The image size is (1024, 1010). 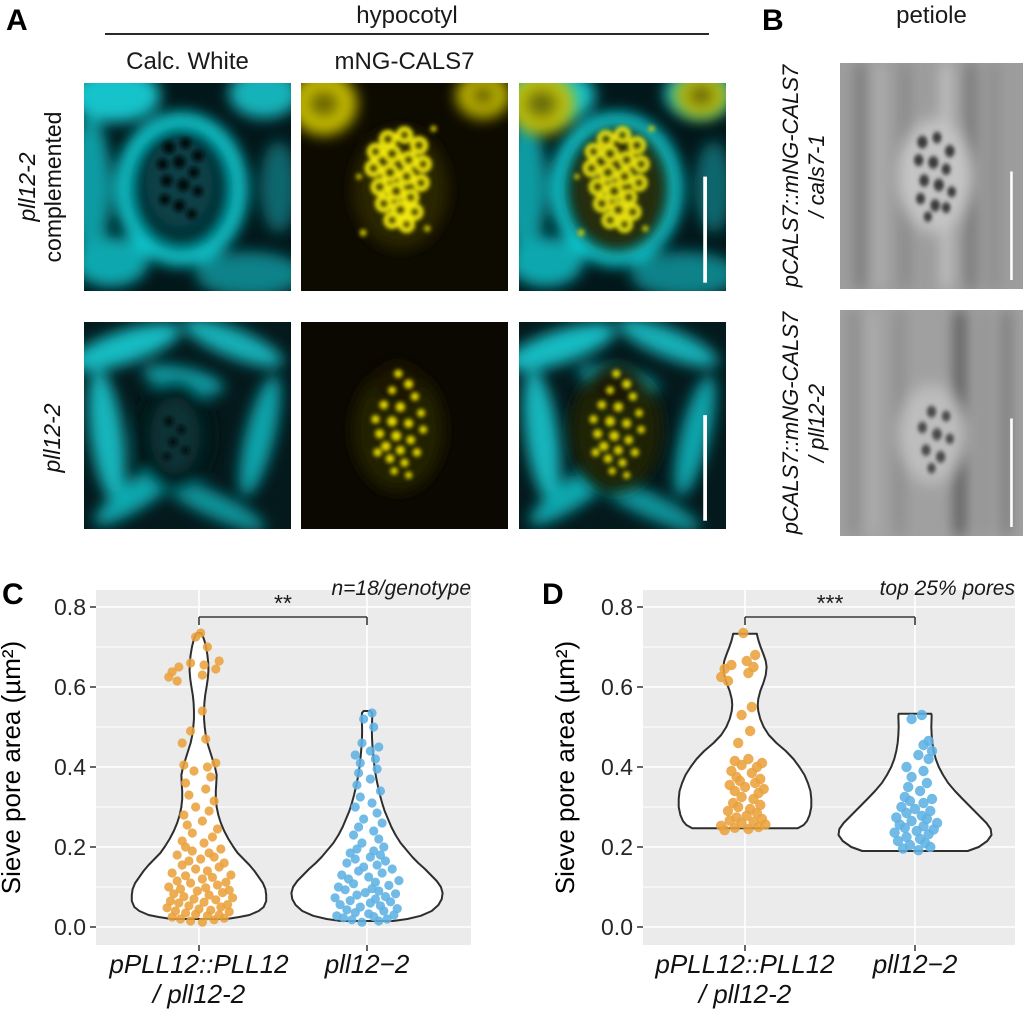 I want to click on row-label-pcals7-pll12-2: pCALS7::mNG-CALS7 / pll12-2, so click(x=804, y=423).